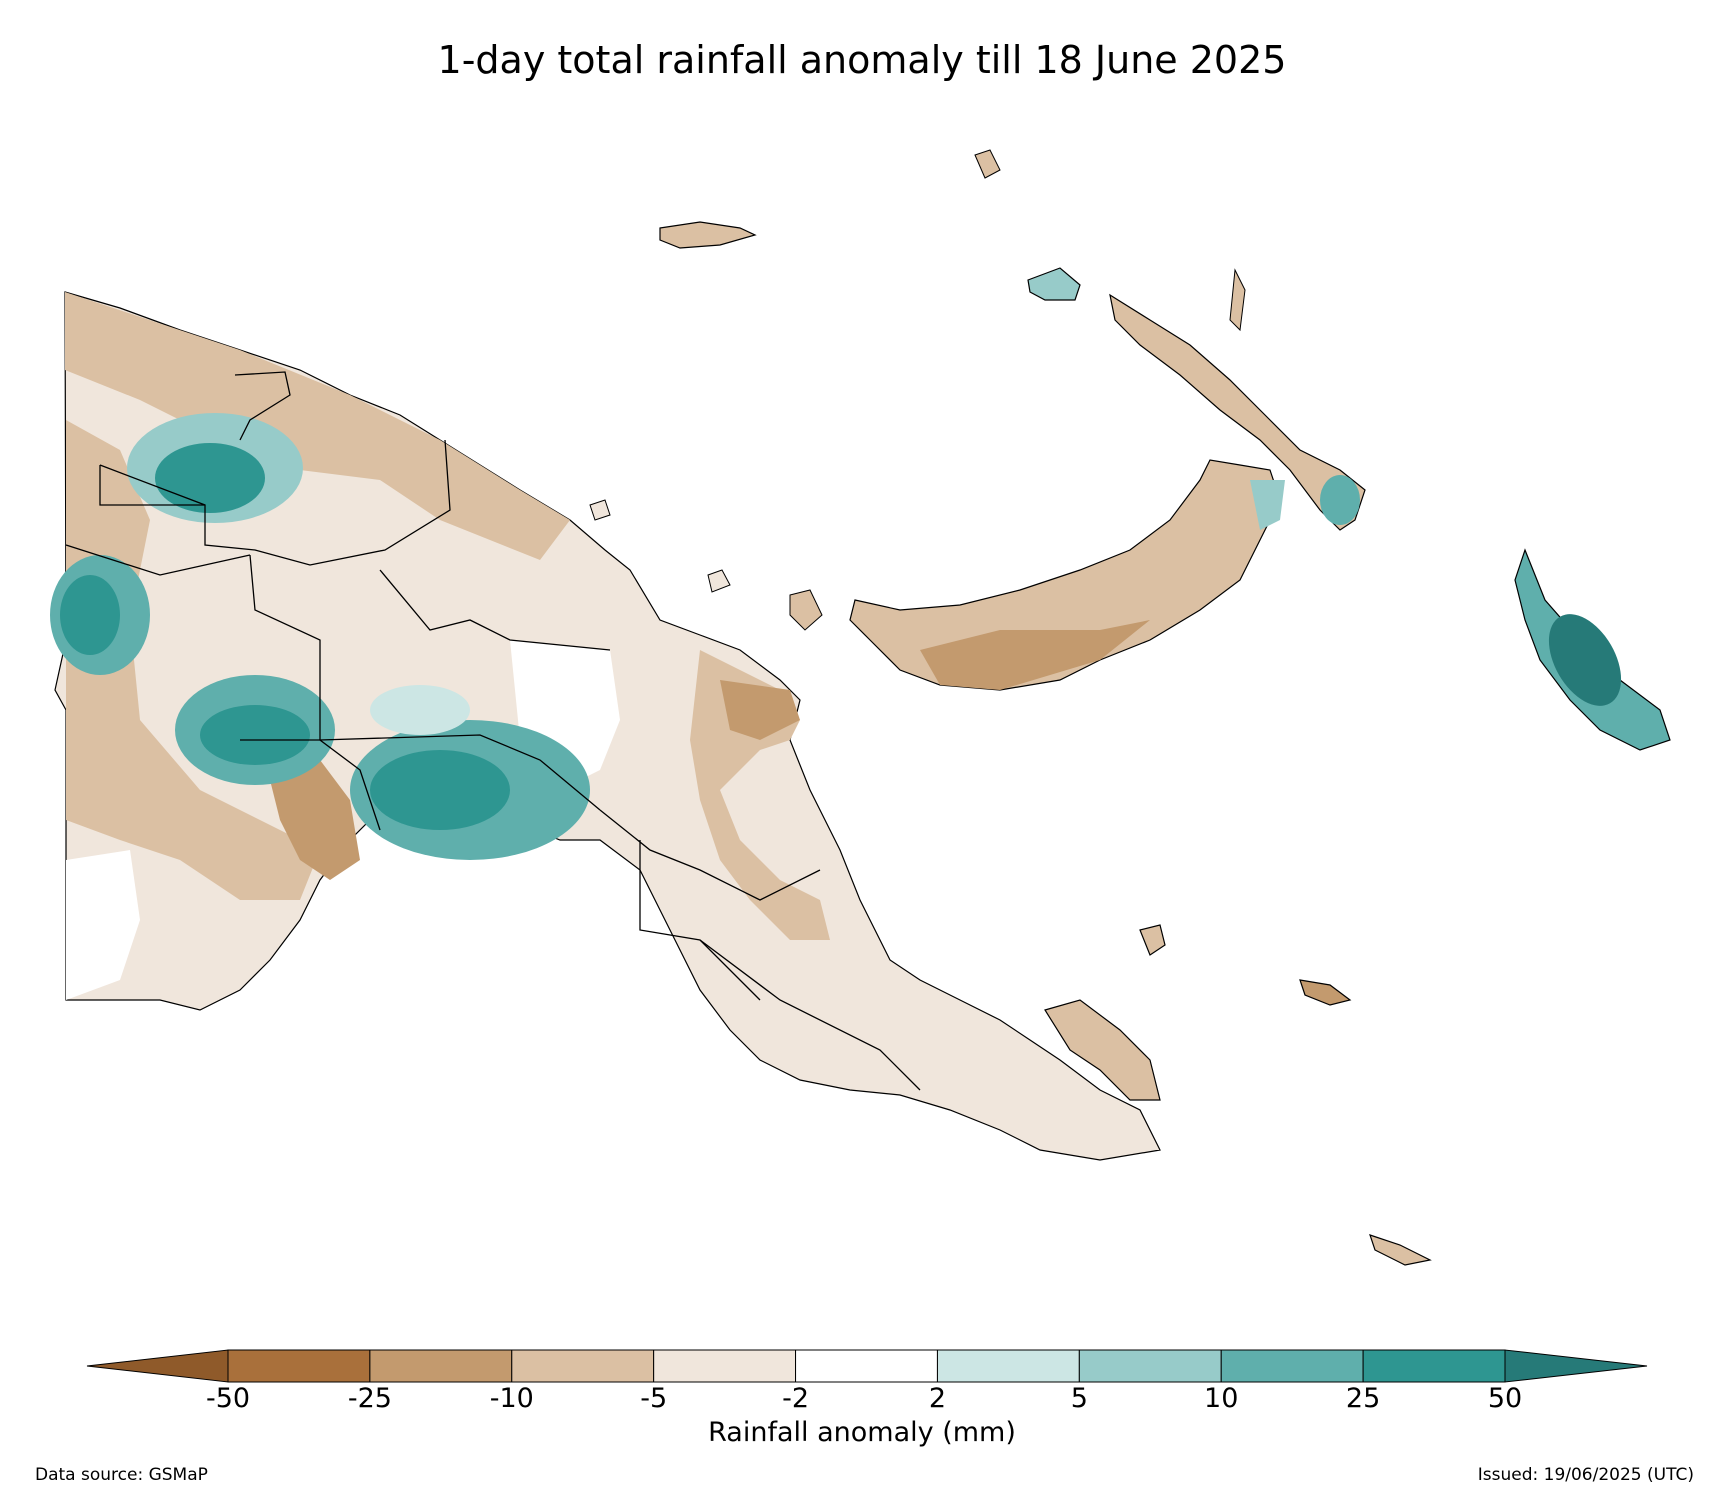 The image size is (1724, 1494). I want to click on zone-very-dry, so click(315, 820).